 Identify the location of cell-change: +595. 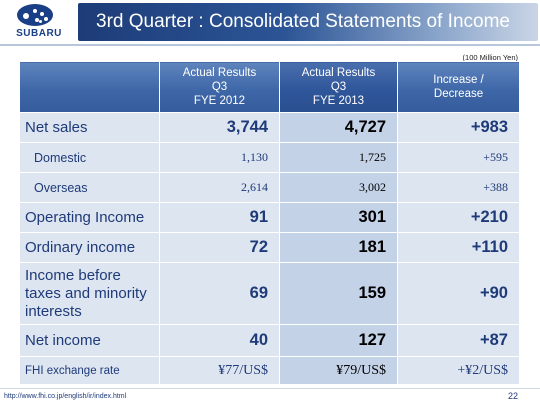
(458, 157).